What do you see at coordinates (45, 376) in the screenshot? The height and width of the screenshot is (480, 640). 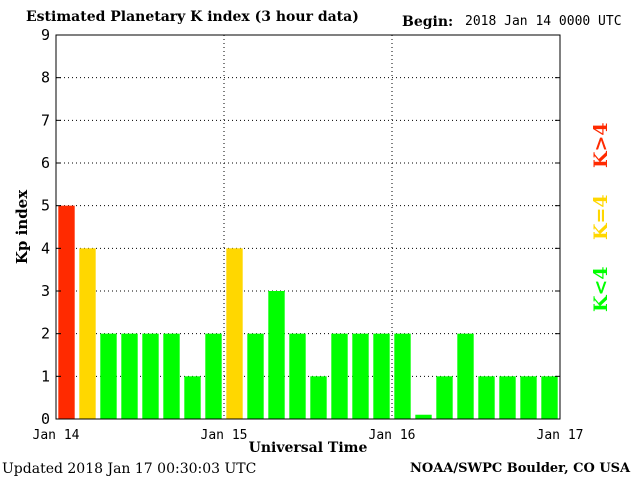 I see `y-tick-label: 1` at bounding box center [45, 376].